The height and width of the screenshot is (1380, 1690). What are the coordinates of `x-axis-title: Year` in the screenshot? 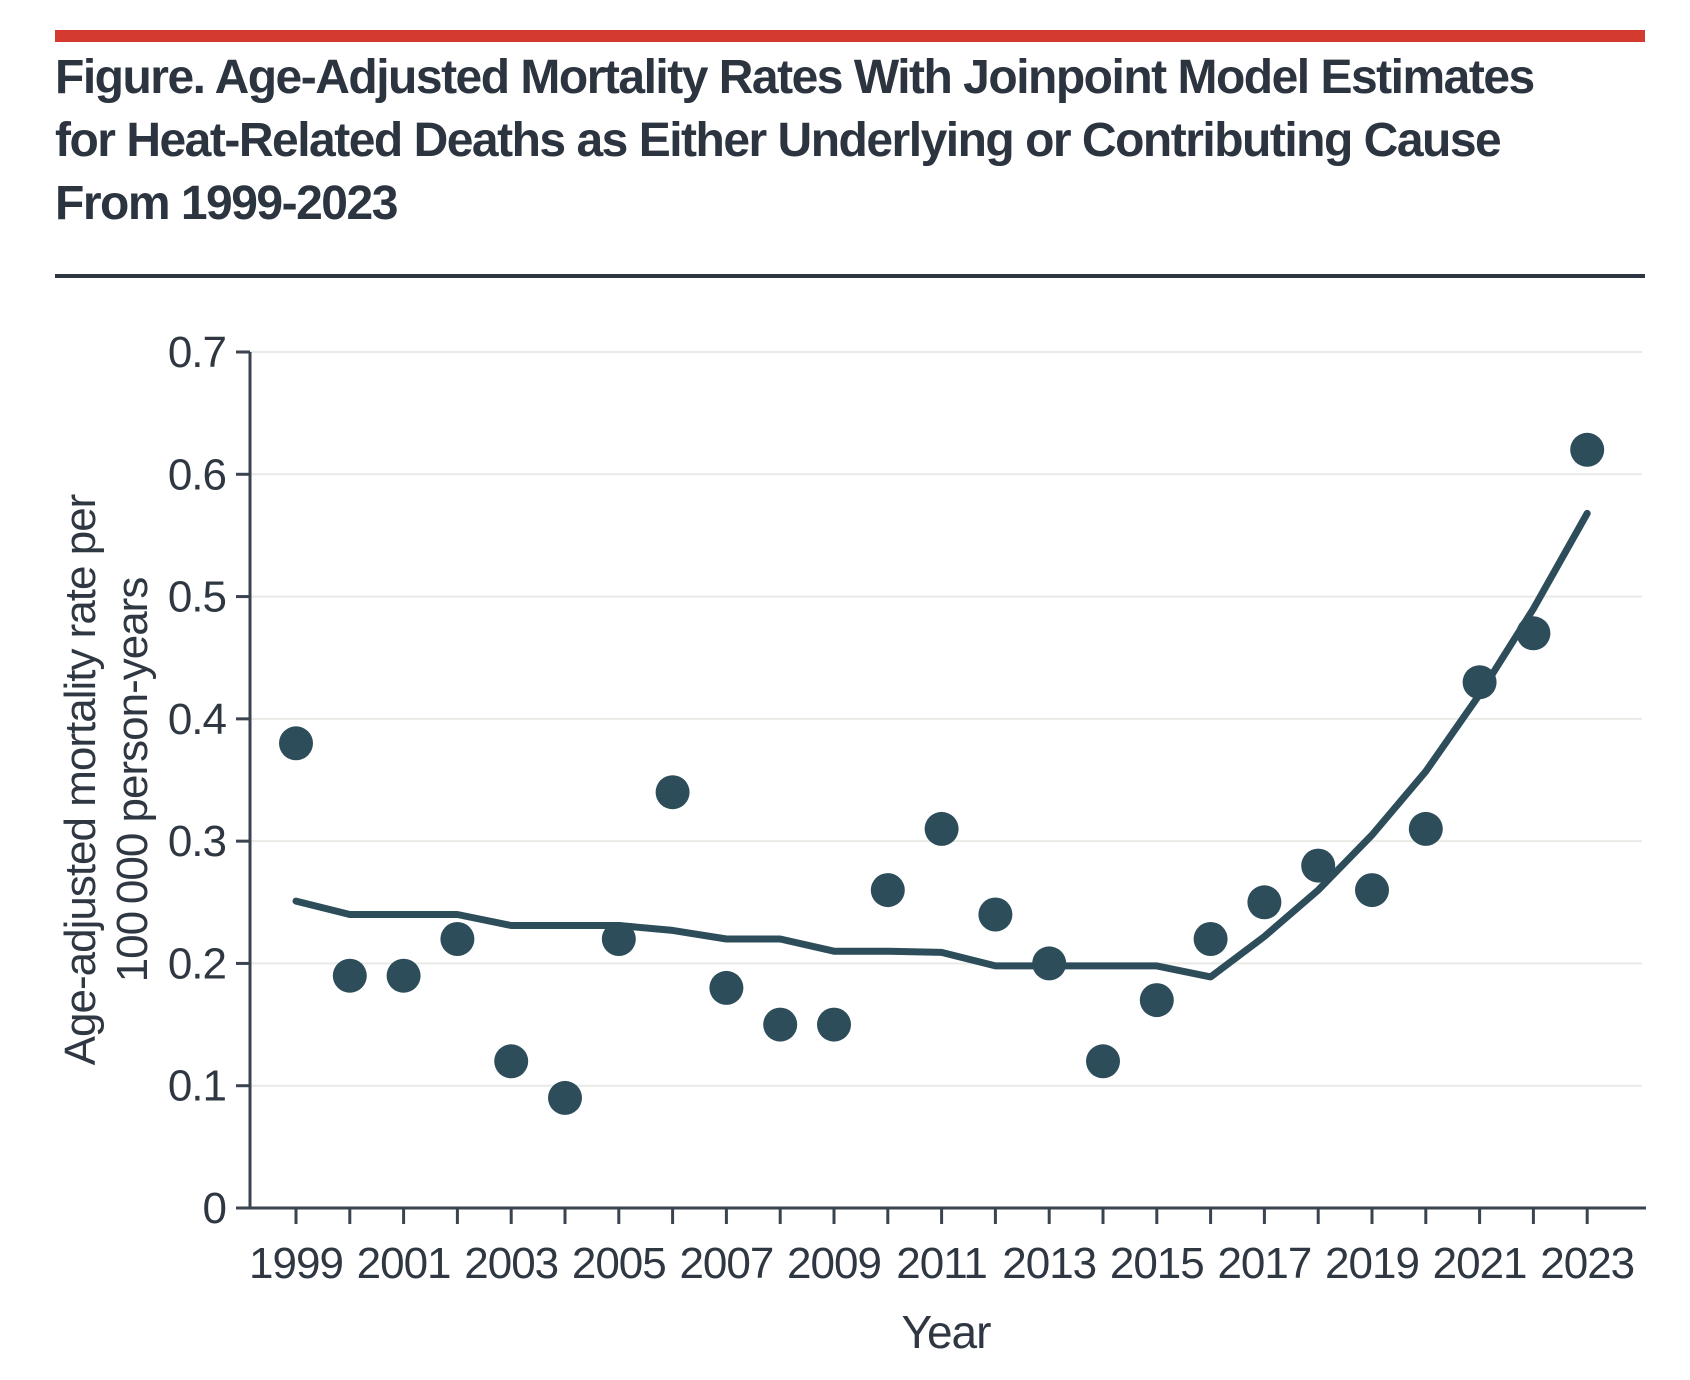 It's located at (947, 1332).